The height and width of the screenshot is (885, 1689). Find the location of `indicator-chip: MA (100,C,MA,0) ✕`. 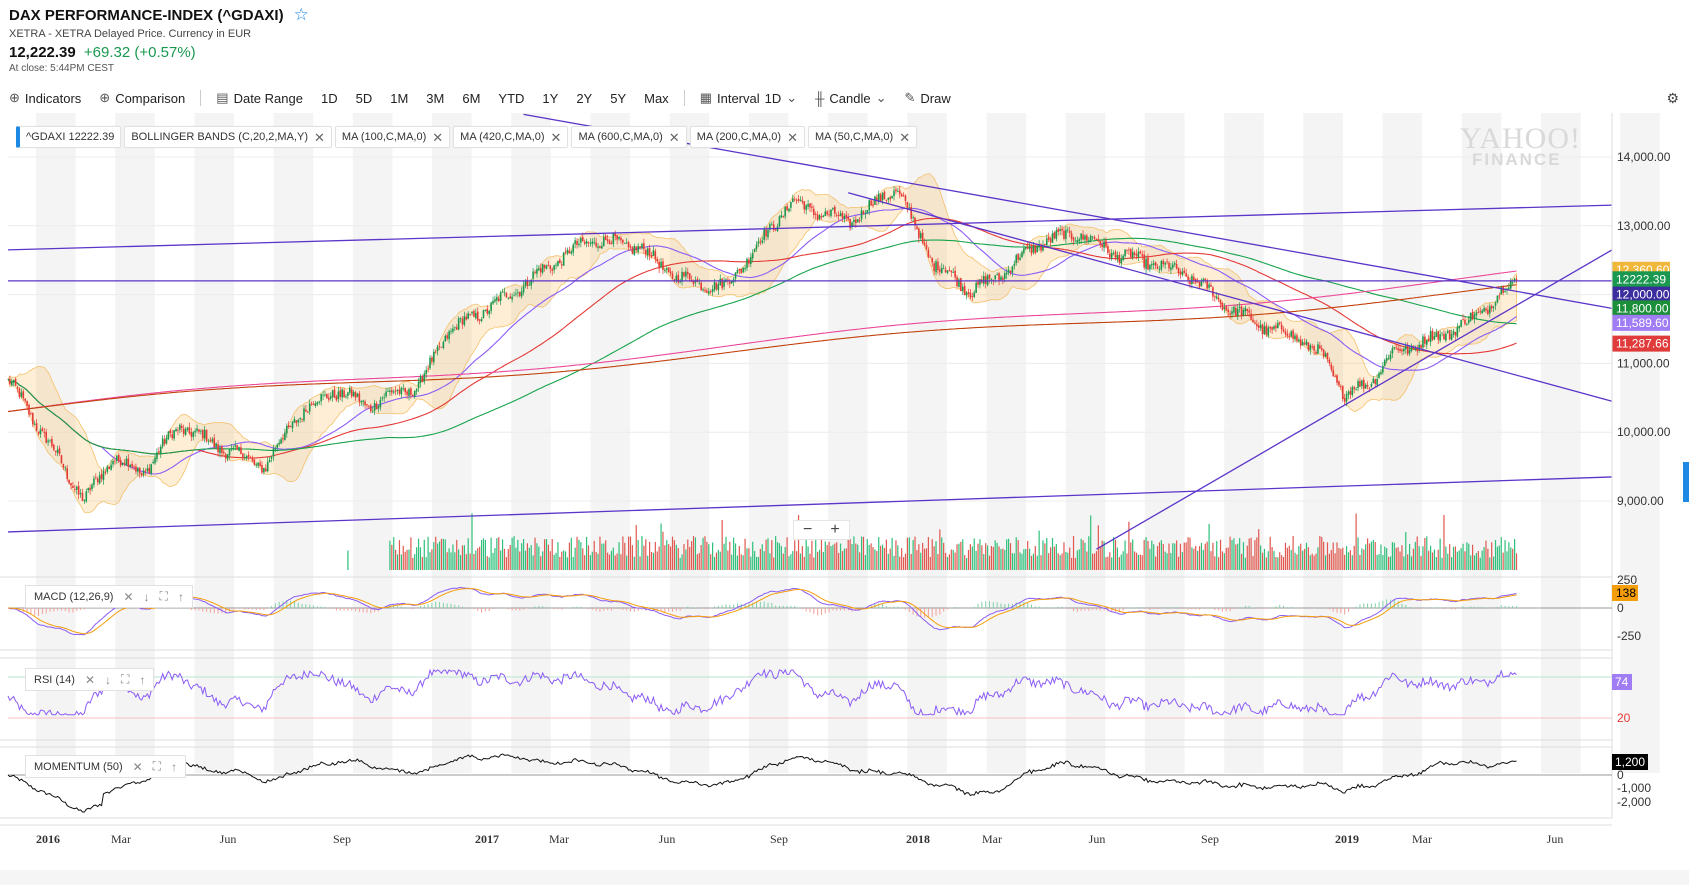

indicator-chip: MA (100,C,MA,0) ✕ is located at coordinates (392, 137).